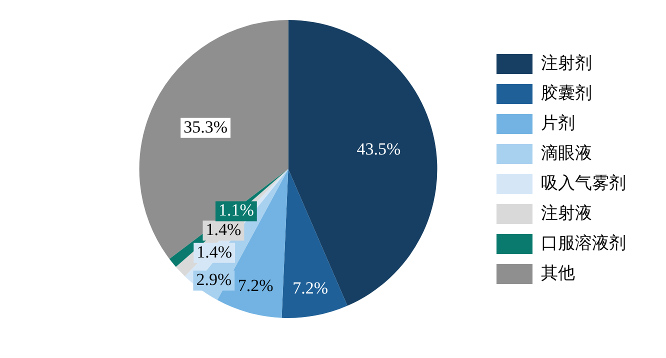 The width and height of the screenshot is (666, 358). I want to click on data-label: 1.1%, so click(236, 210).